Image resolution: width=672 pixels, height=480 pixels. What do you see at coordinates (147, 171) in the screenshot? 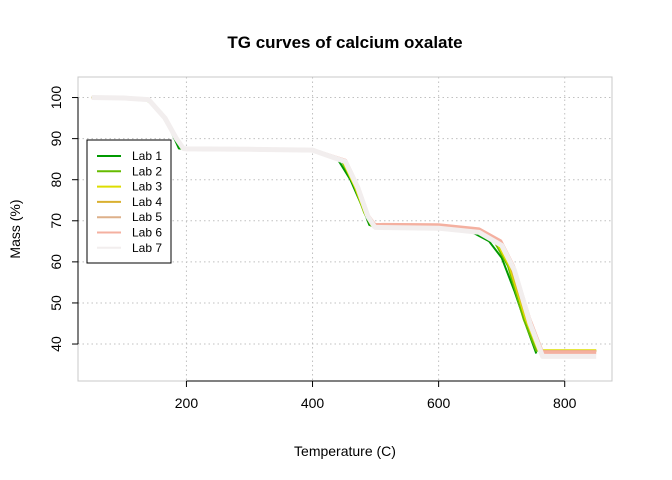
I see `legend-label: Lab 2` at bounding box center [147, 171].